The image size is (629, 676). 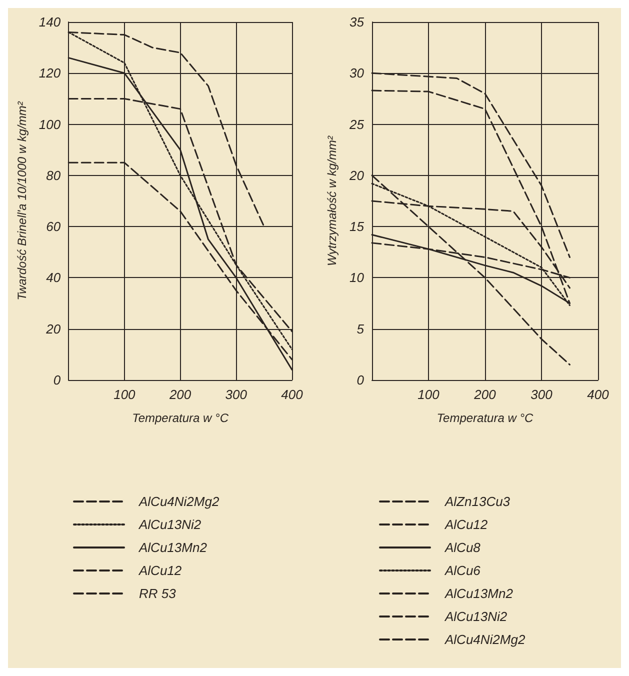 I want to click on y-tick-label: 60, so click(x=54, y=226).